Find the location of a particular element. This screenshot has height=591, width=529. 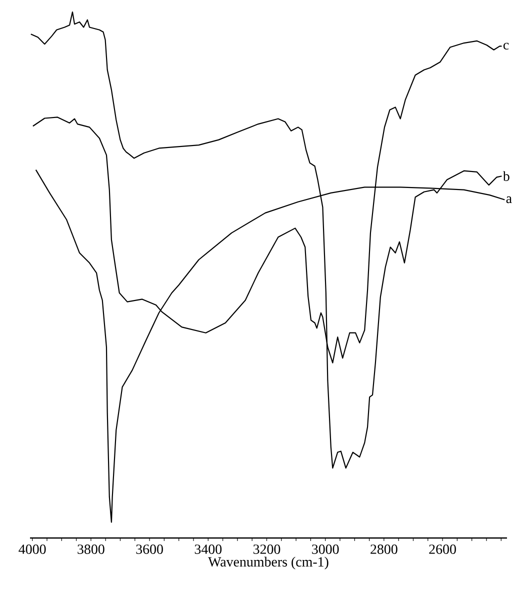

x-tick-label: 3800 is located at coordinates (91, 549).